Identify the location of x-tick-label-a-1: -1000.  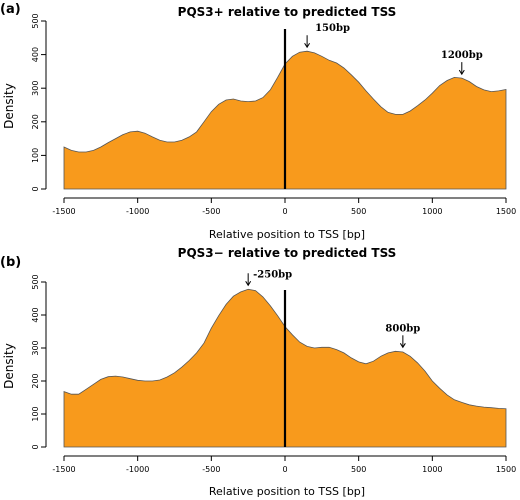
(137, 211).